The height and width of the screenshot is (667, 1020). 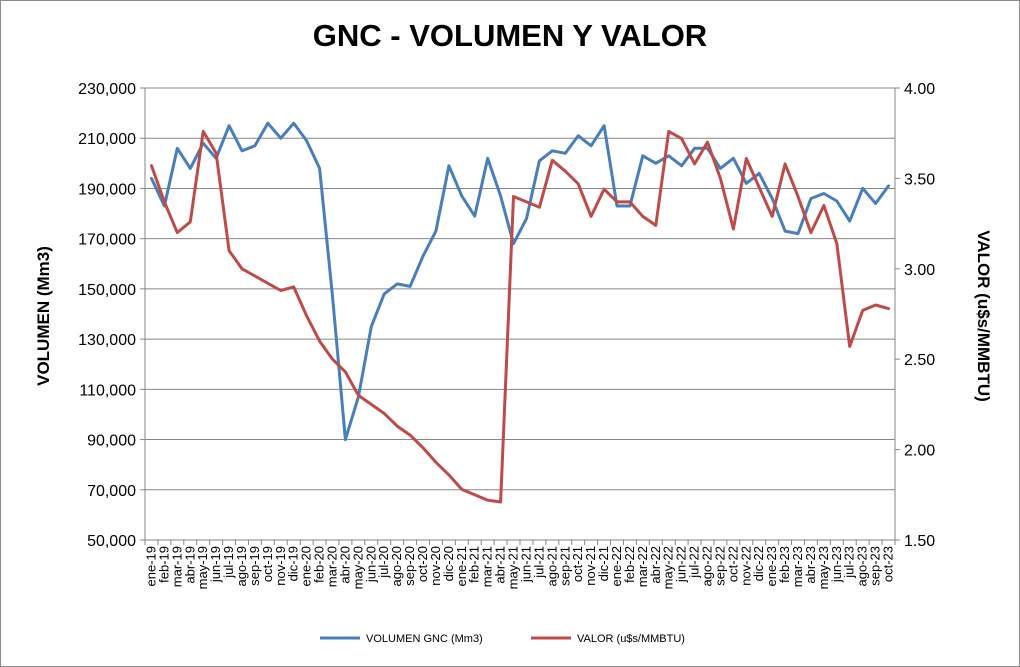 I want to click on y-right-tick-label: 2.50, so click(x=919, y=360).